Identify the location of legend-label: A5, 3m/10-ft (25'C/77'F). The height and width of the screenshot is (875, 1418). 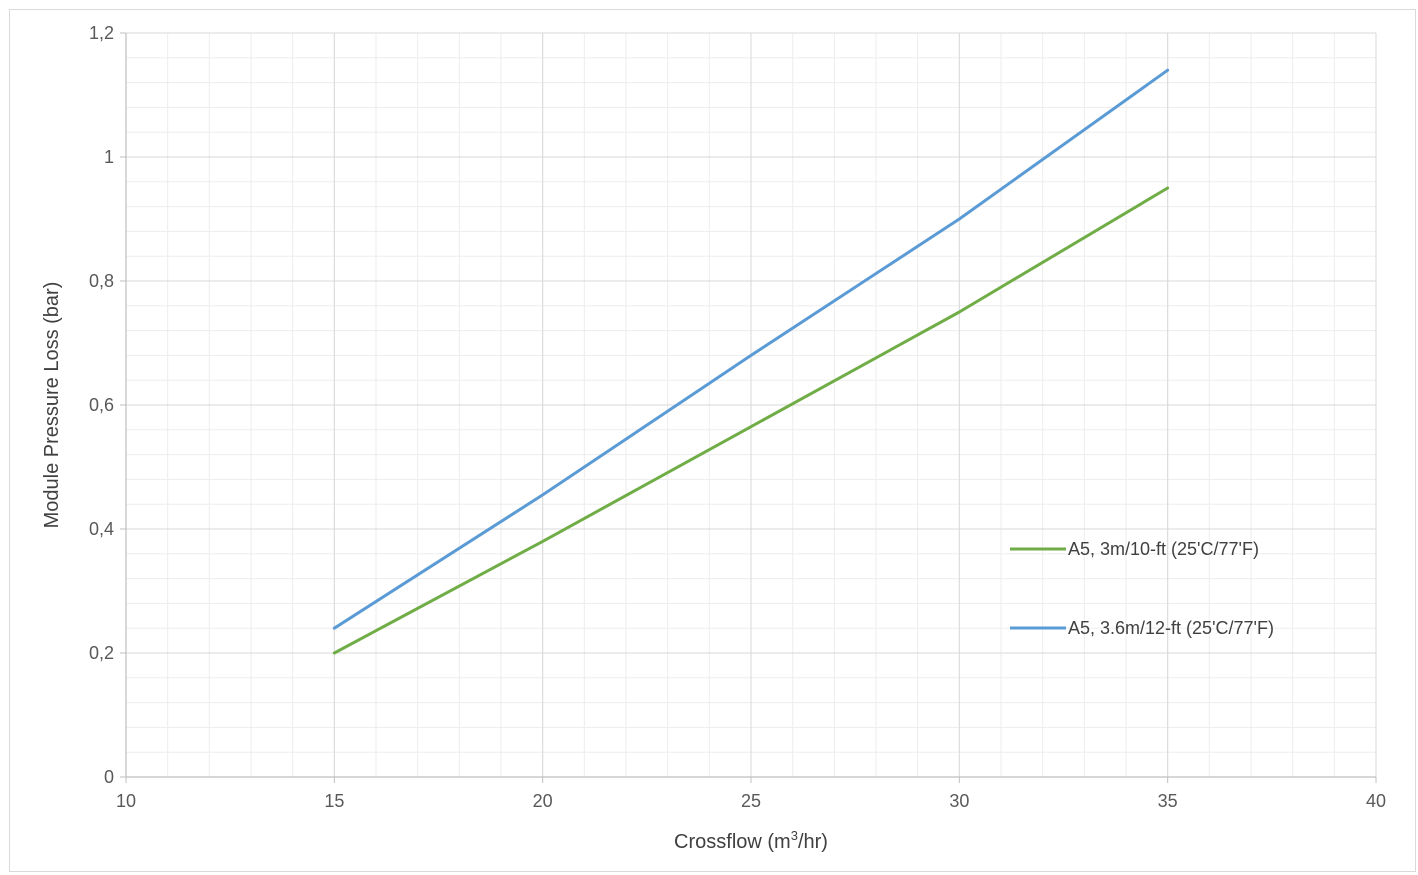
(1163, 549).